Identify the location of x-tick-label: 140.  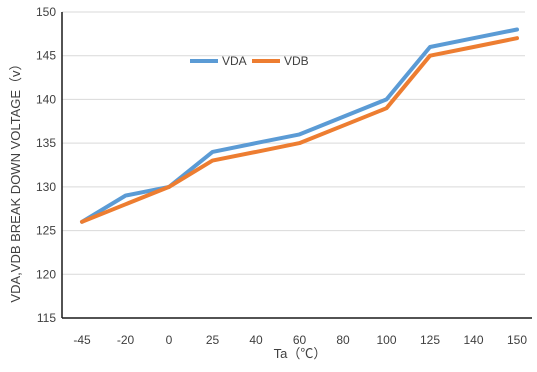
(473, 340).